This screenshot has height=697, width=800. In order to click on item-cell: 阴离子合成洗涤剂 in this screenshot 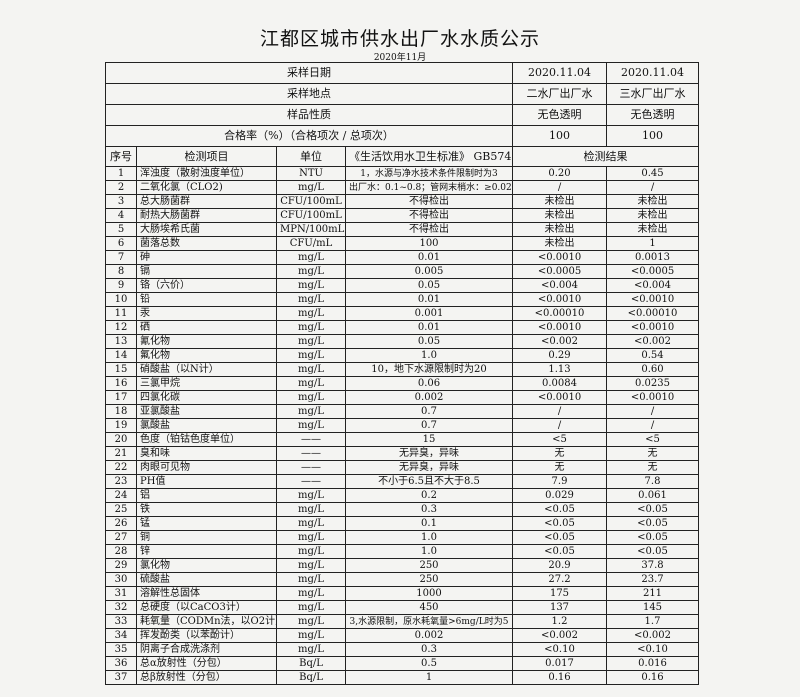, I will do `click(206, 649)`.